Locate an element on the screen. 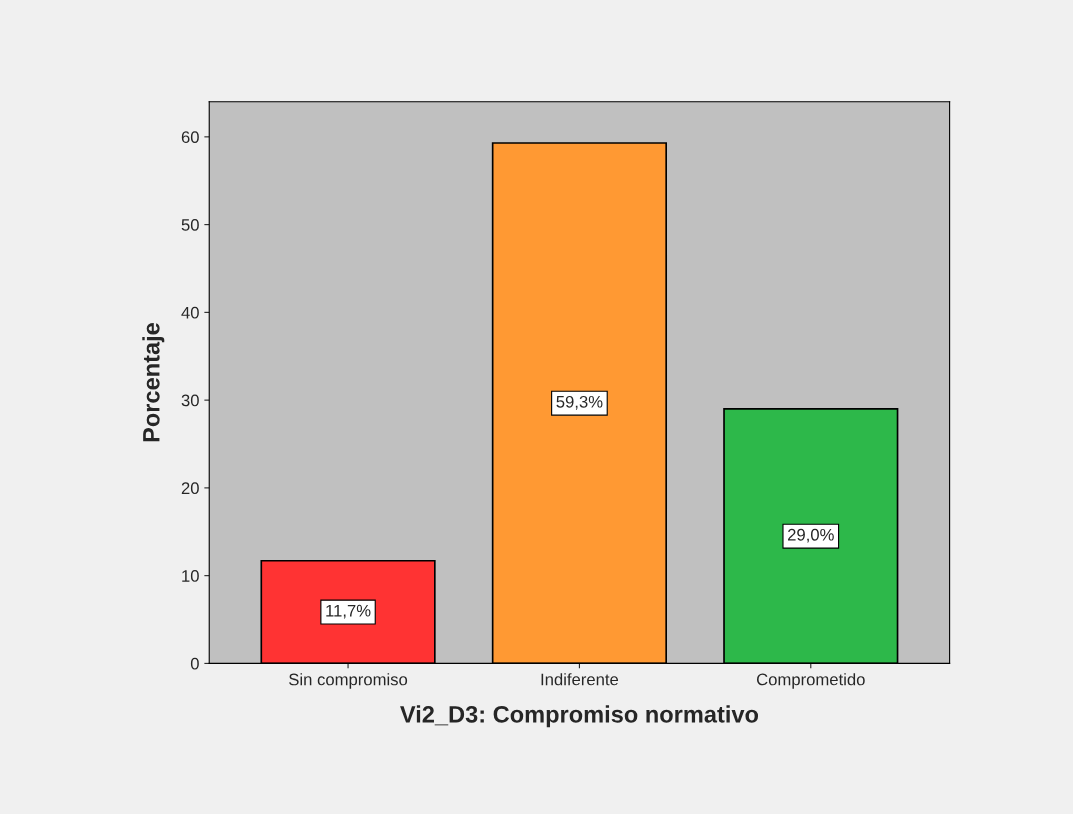  x-tick-label: Sin compromiso is located at coordinates (348, 681).